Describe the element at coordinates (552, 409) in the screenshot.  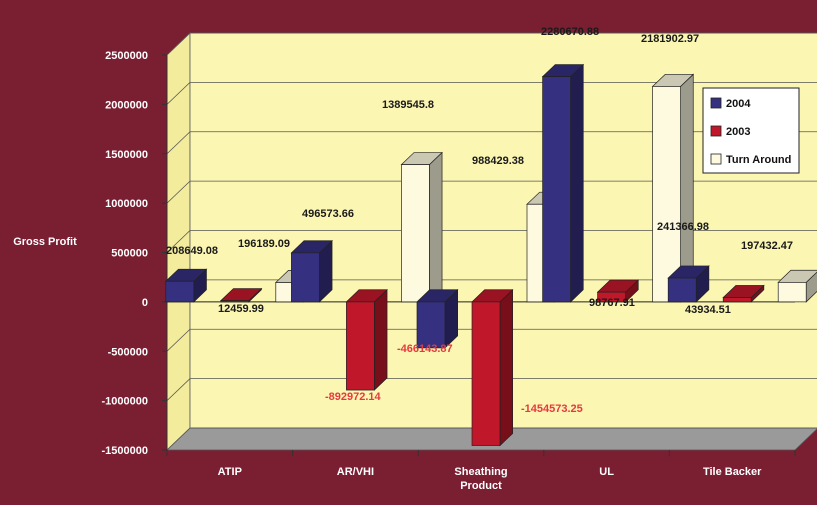
I see `data-label: -1454573.25` at that location.